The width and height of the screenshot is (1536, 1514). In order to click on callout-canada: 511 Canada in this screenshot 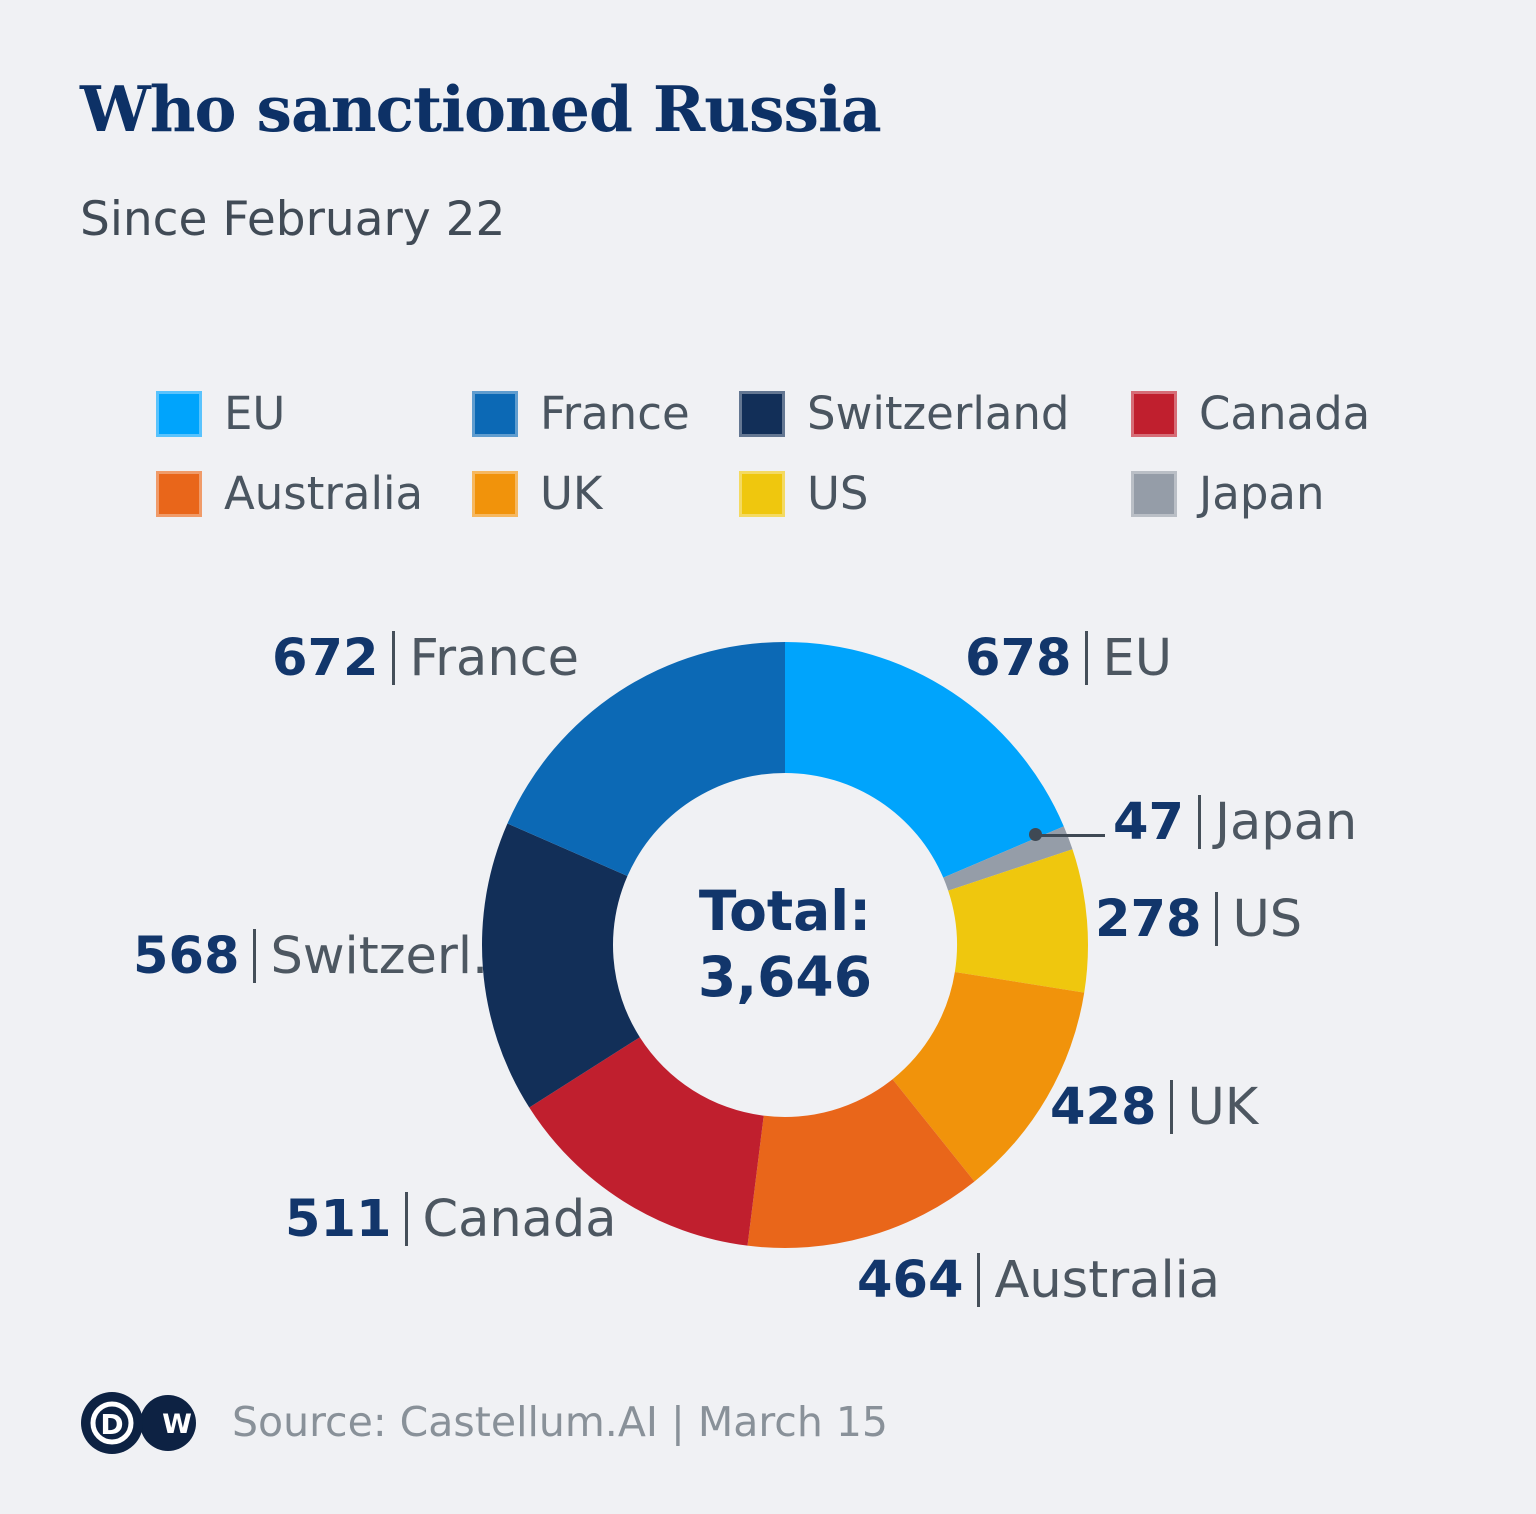, I will do `click(451, 1219)`.